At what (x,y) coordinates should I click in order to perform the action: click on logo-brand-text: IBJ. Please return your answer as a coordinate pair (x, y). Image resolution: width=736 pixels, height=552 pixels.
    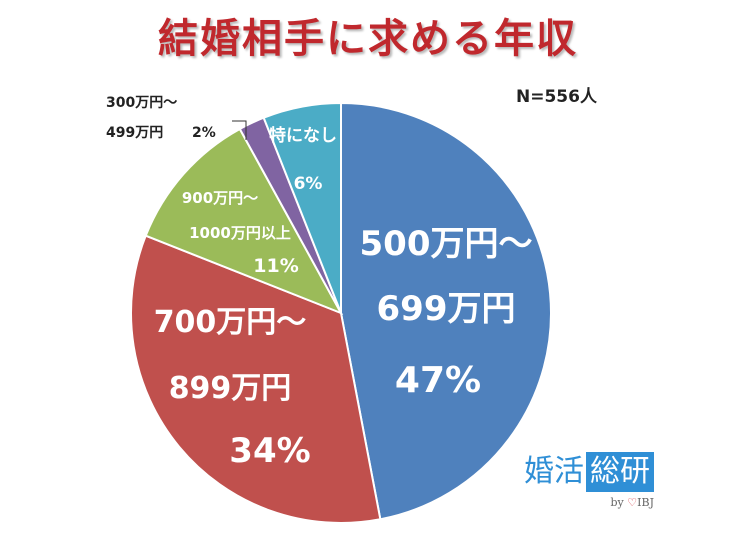
    Looking at the image, I should click on (645, 502).